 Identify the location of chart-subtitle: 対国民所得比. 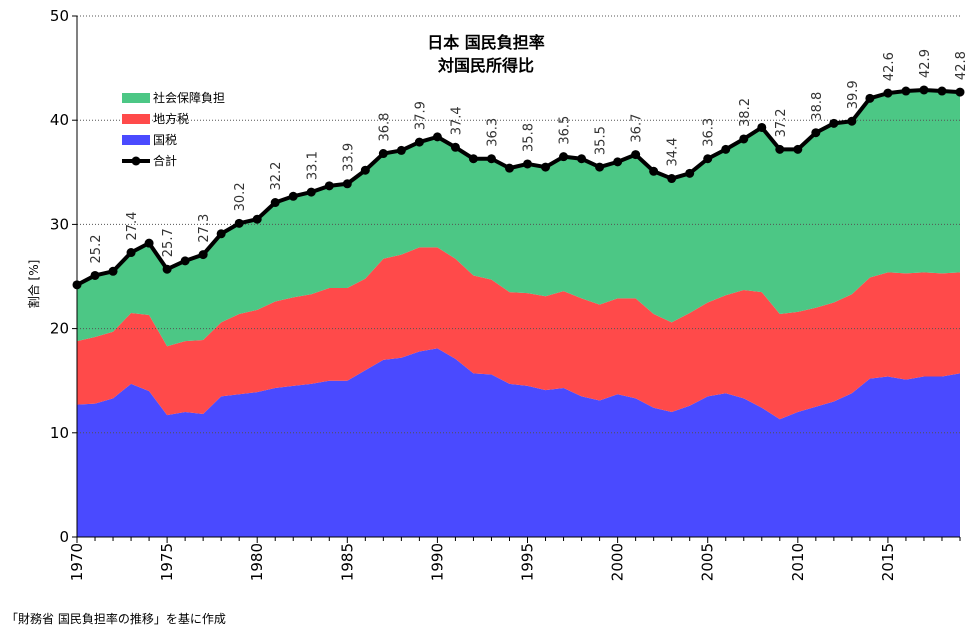
(485, 65).